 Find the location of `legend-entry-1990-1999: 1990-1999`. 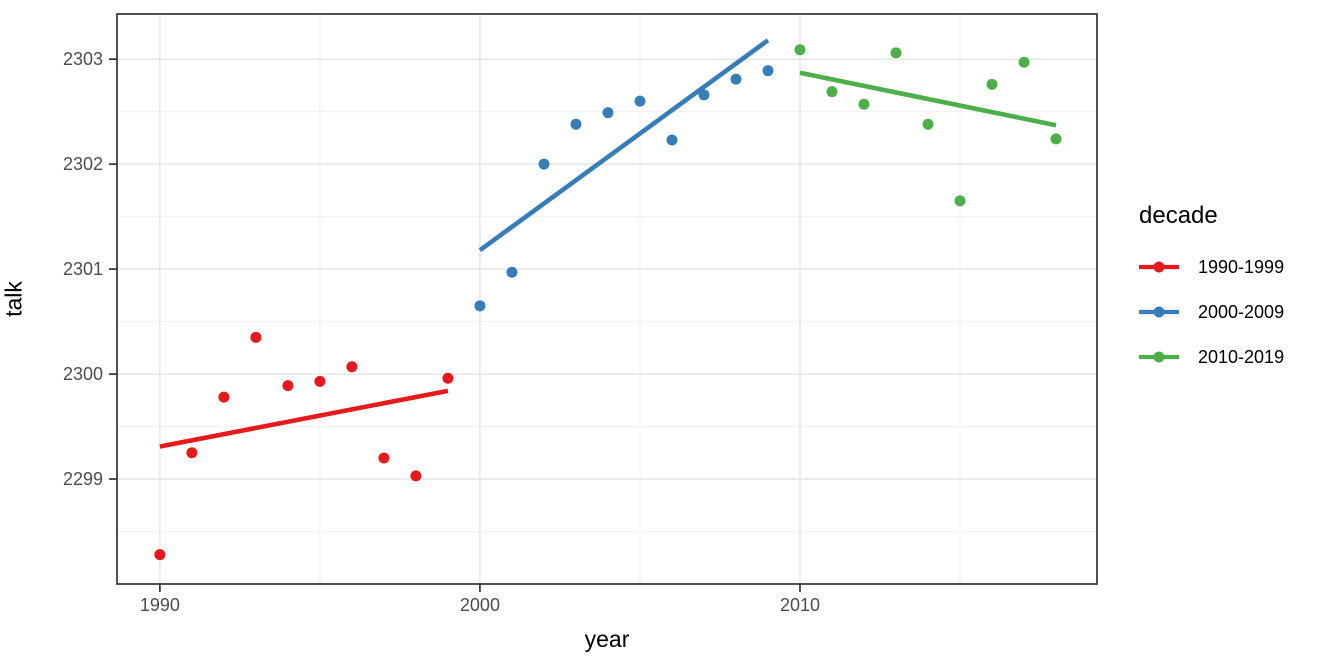

legend-entry-1990-1999: 1990-1999 is located at coordinates (1211, 267).